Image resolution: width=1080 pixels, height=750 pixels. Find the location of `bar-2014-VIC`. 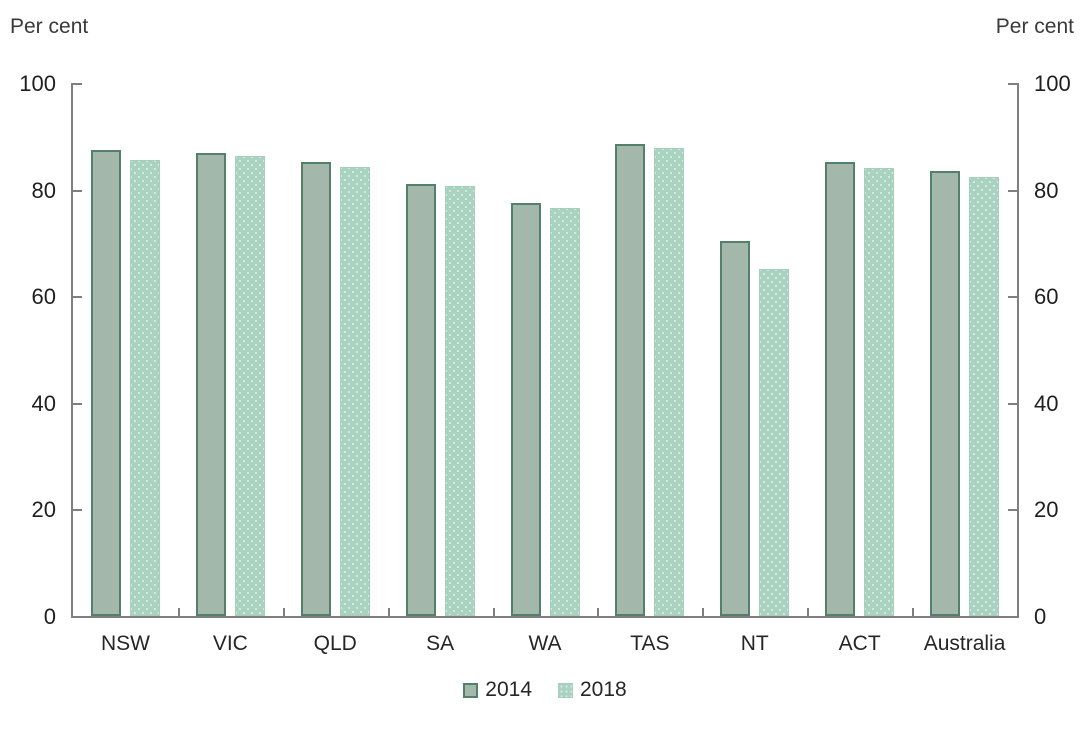

bar-2014-VIC is located at coordinates (210, 384).